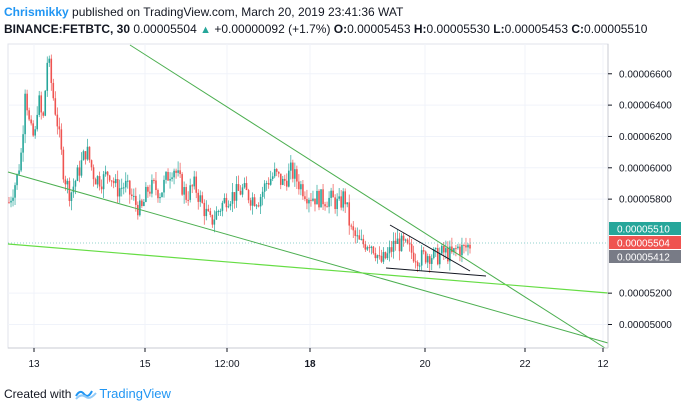  What do you see at coordinates (430, 248) in the screenshot?
I see `wedge-upper-line` at bounding box center [430, 248].